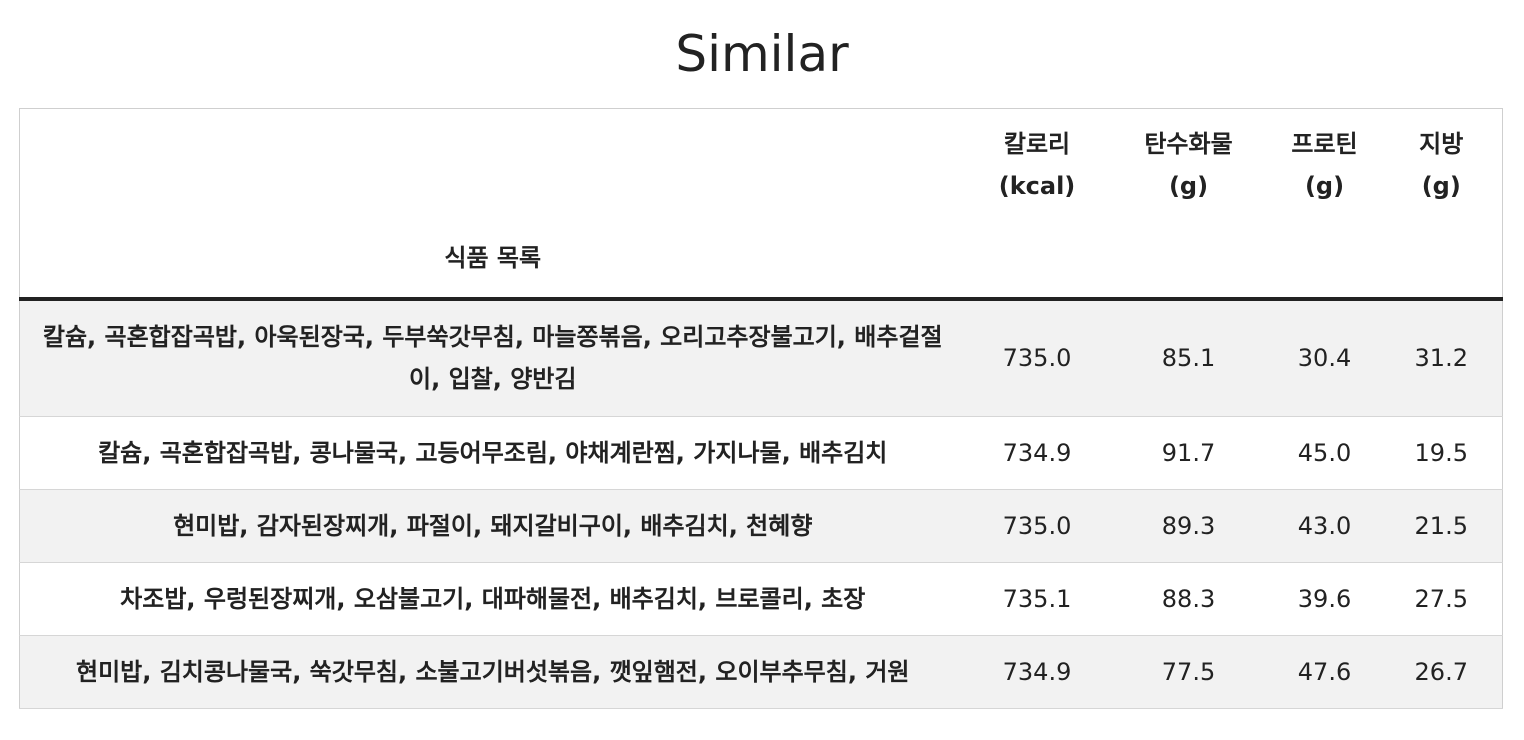 The height and width of the screenshot is (740, 1524). Describe the element at coordinates (1188, 453) in the screenshot. I see `carbohydrates-cell: 91.7` at that location.